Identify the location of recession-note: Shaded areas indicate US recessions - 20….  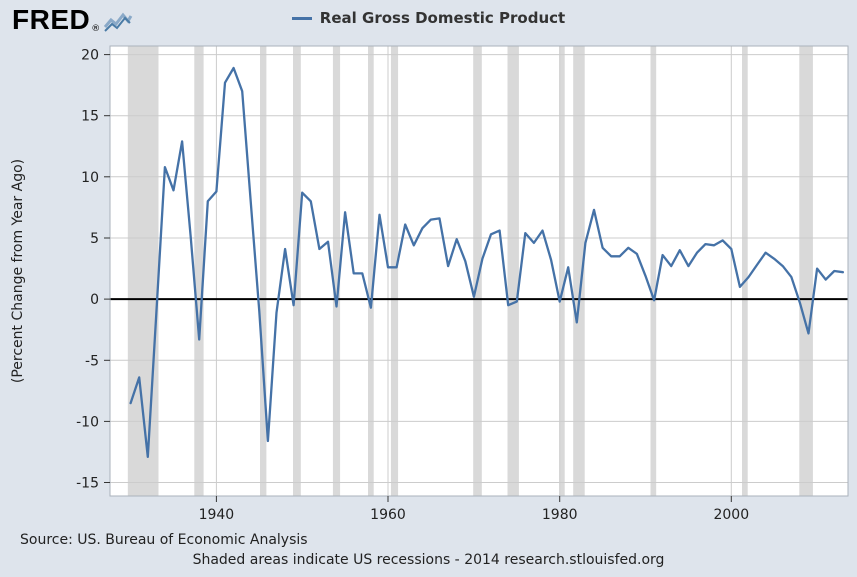
(428, 560).